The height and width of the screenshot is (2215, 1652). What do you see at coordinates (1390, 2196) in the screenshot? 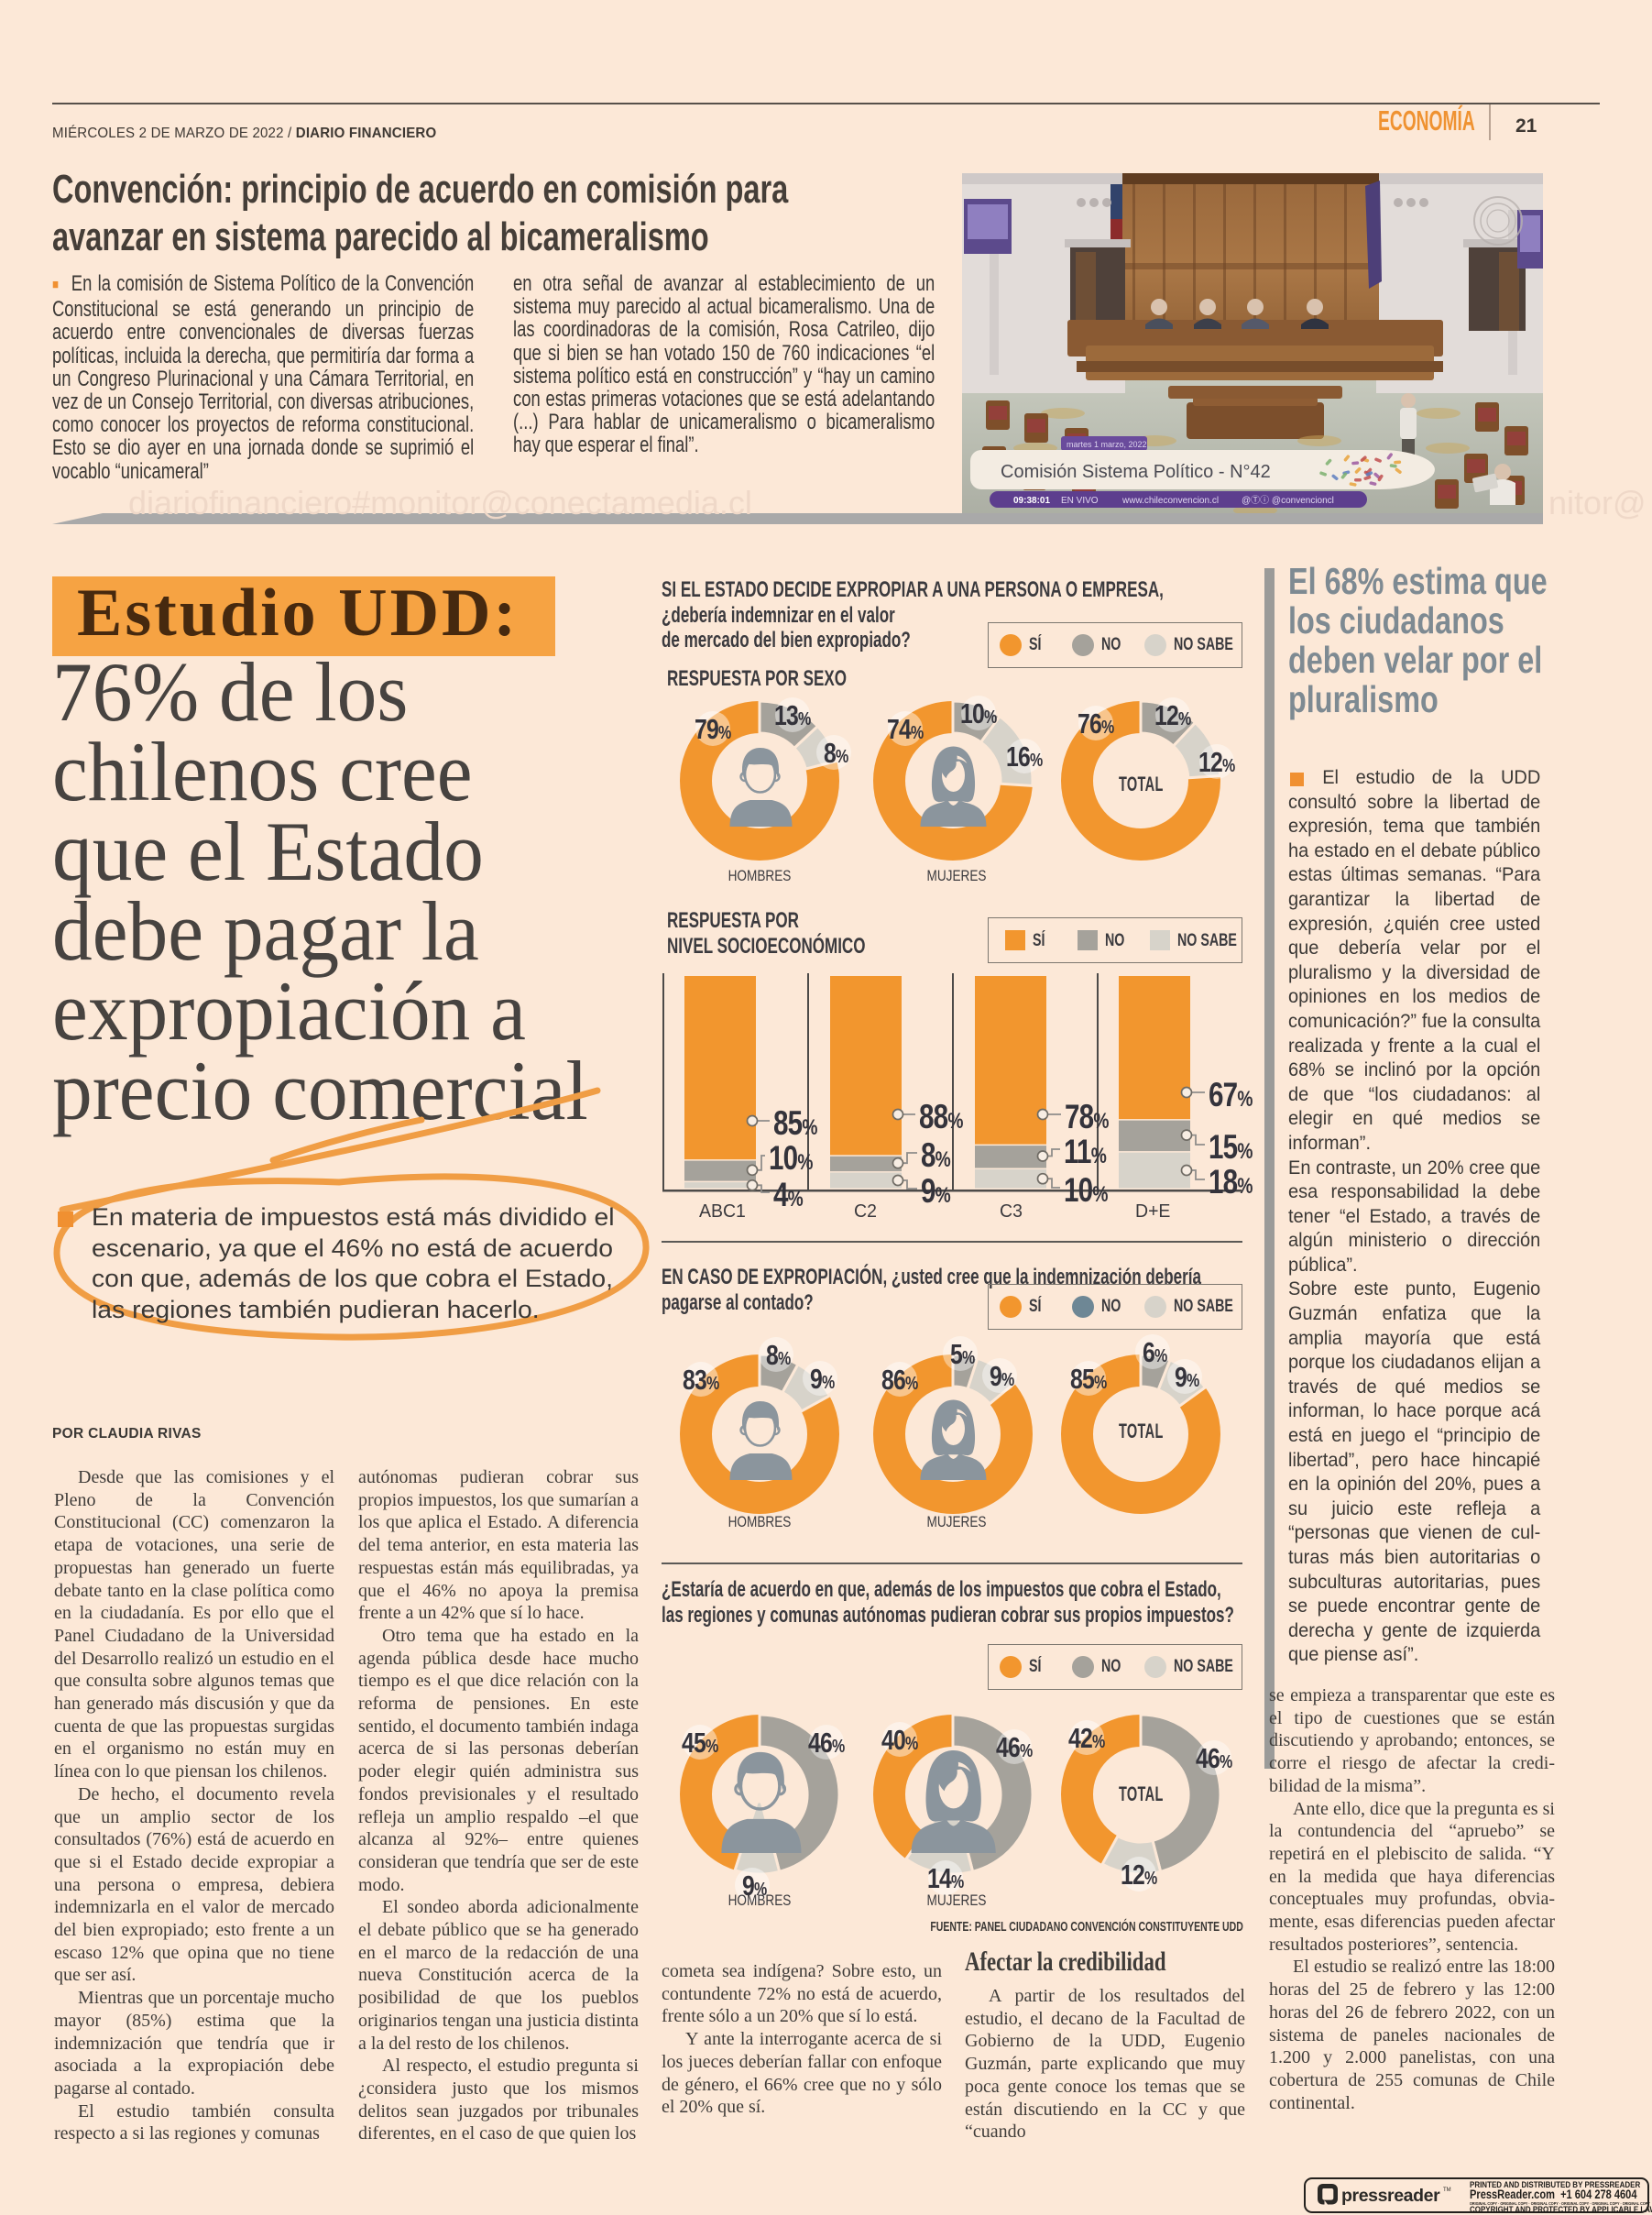
I see `svg-text: pressreader` at bounding box center [1390, 2196].